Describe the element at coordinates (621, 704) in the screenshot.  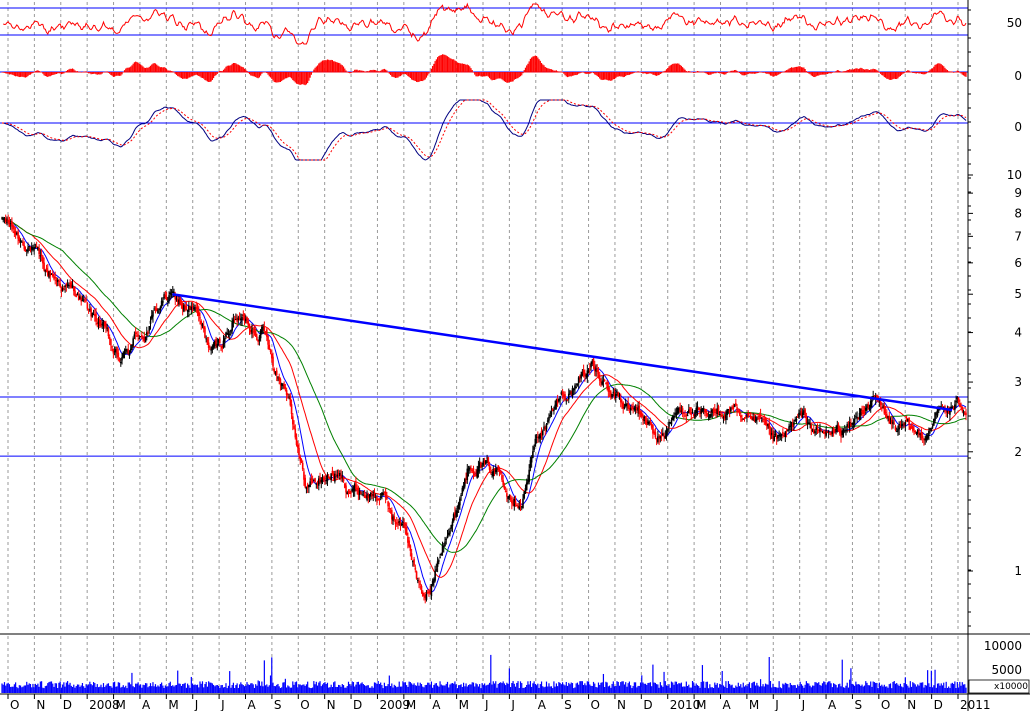
I see `xtick-label-23: N` at that location.